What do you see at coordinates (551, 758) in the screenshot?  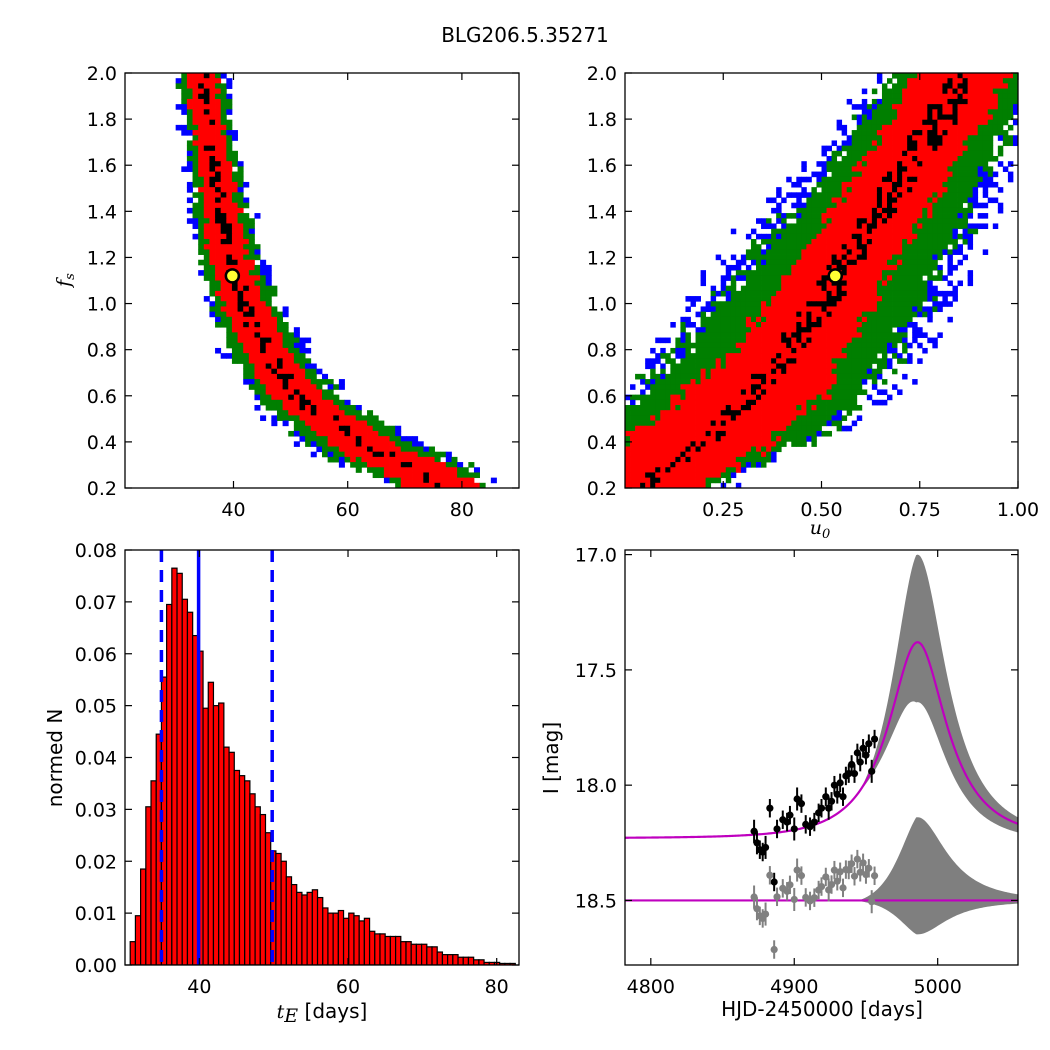 I see `y-axis-label: I [mag]` at bounding box center [551, 758].